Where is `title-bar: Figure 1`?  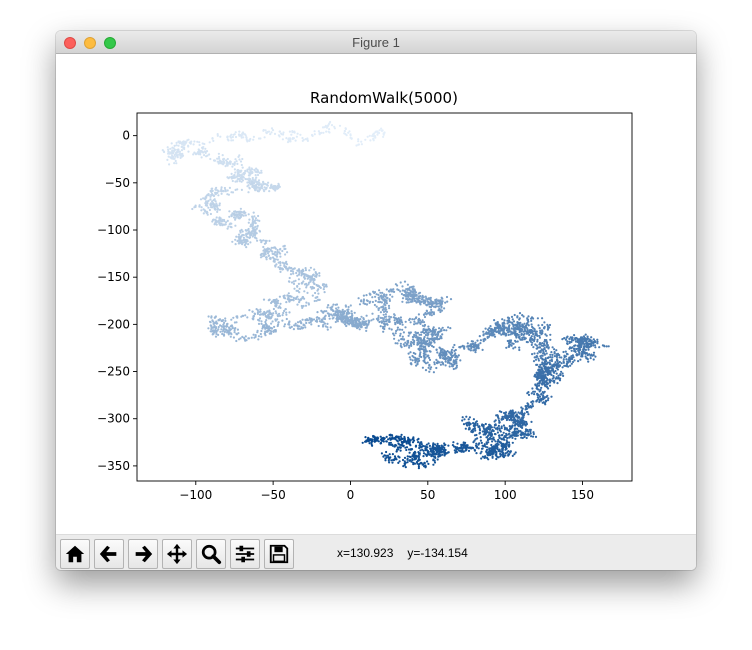
title-bar: Figure 1 is located at coordinates (376, 42).